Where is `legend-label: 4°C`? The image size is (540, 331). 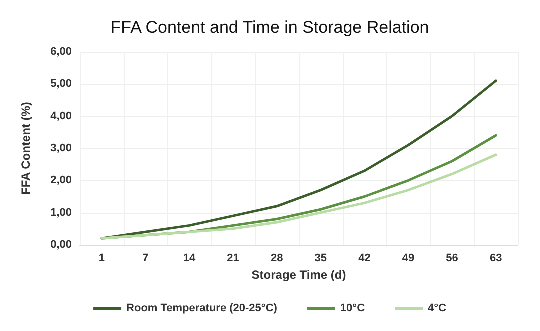 legend-label: 4°C is located at coordinates (437, 308).